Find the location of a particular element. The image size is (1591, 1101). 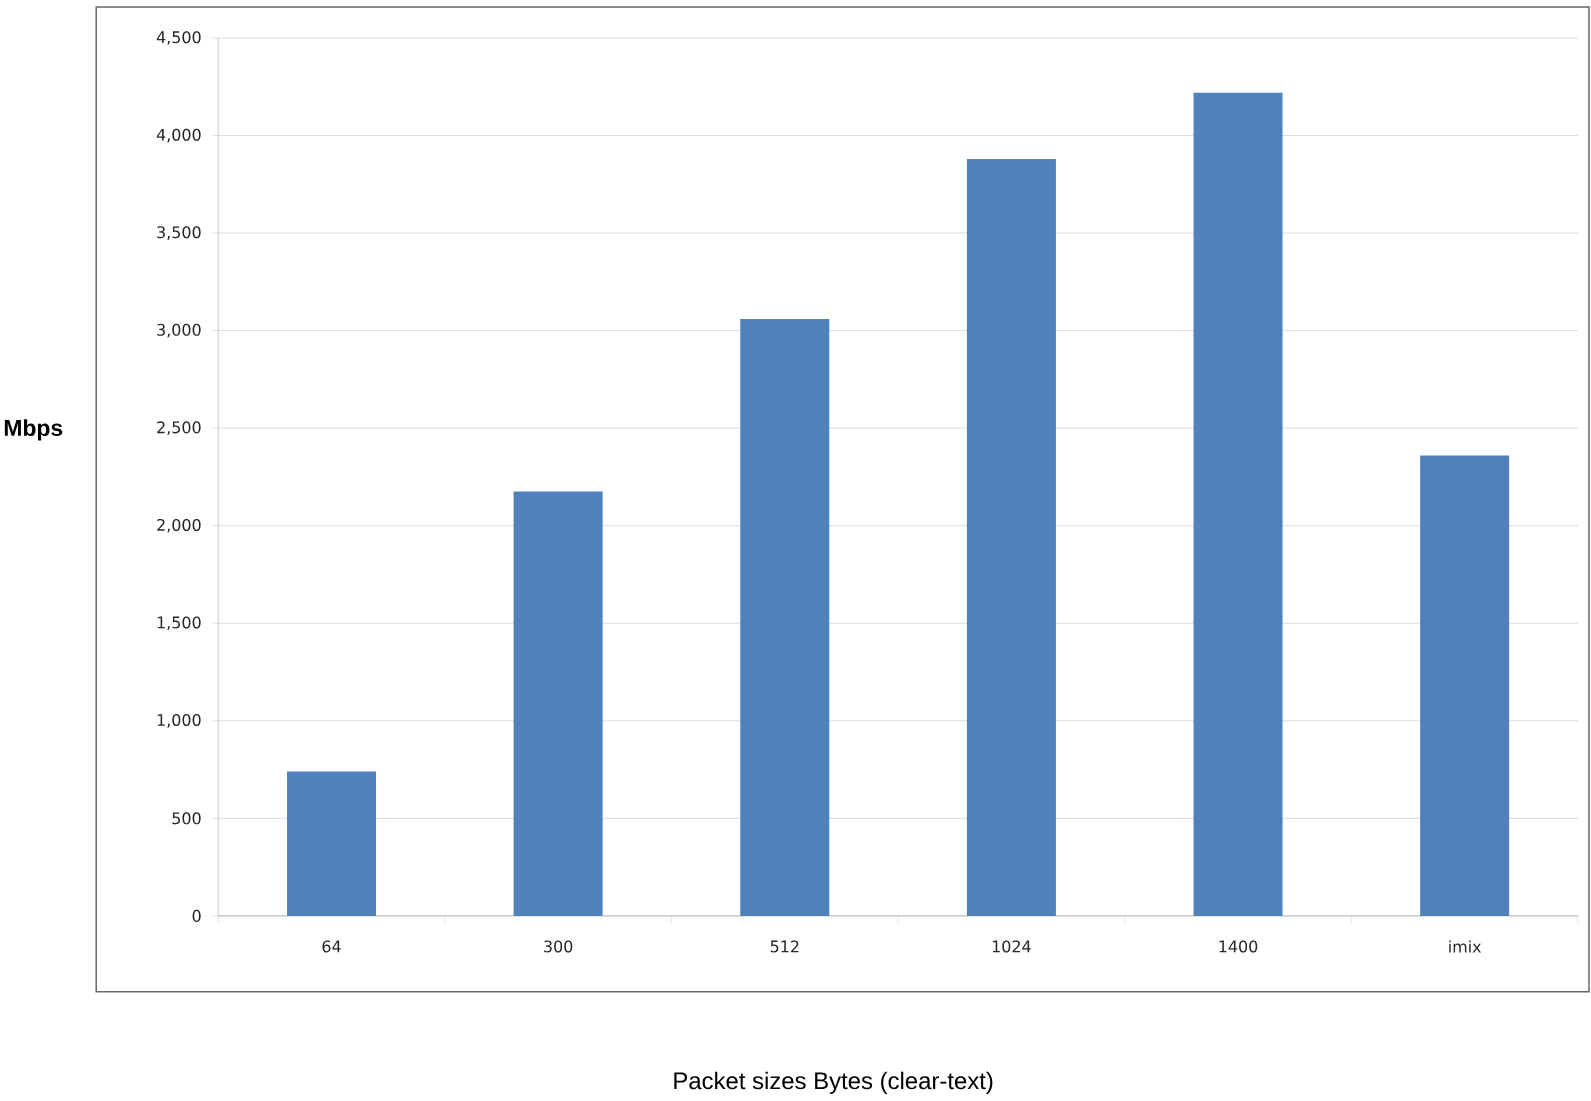

y-tick-label: 3,000 is located at coordinates (179, 330).